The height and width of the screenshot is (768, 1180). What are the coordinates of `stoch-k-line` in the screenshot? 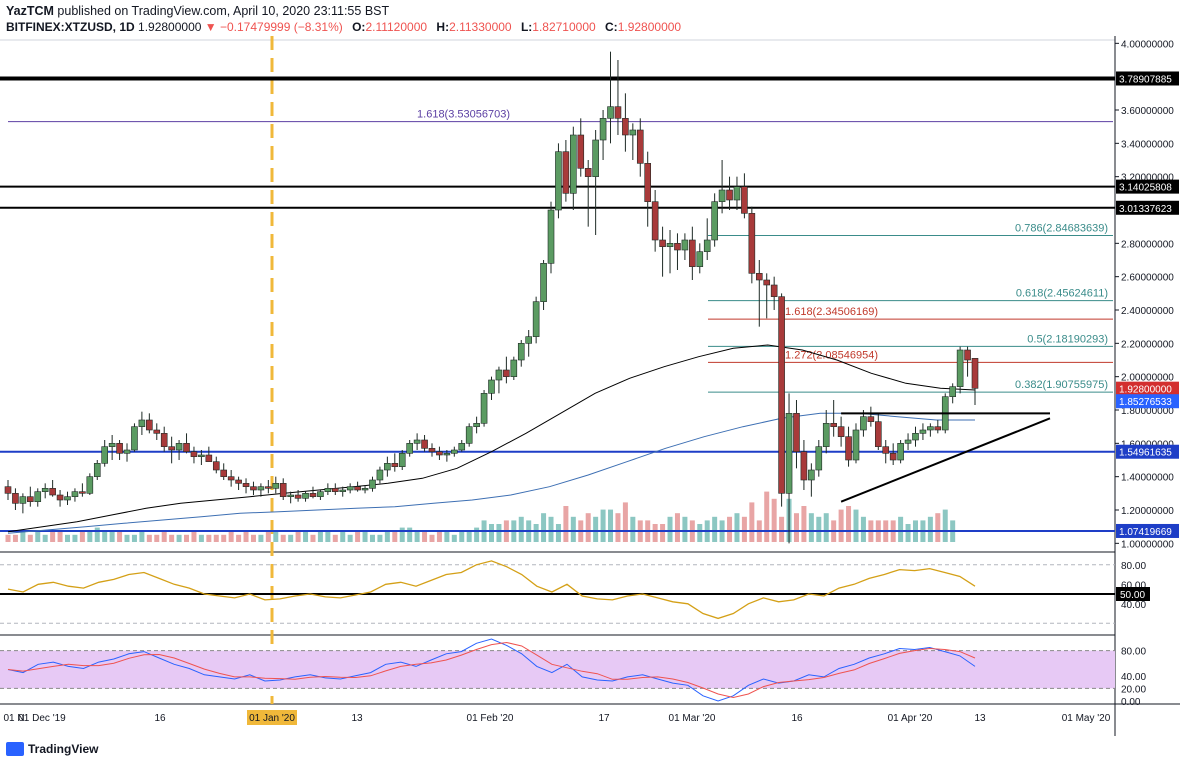 It's located at (491, 670).